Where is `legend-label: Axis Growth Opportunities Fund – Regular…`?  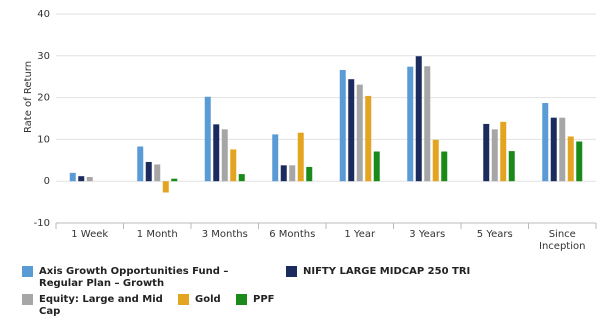
legend-label: Axis Growth Opportunities Fund – Regular… is located at coordinates (134, 277).